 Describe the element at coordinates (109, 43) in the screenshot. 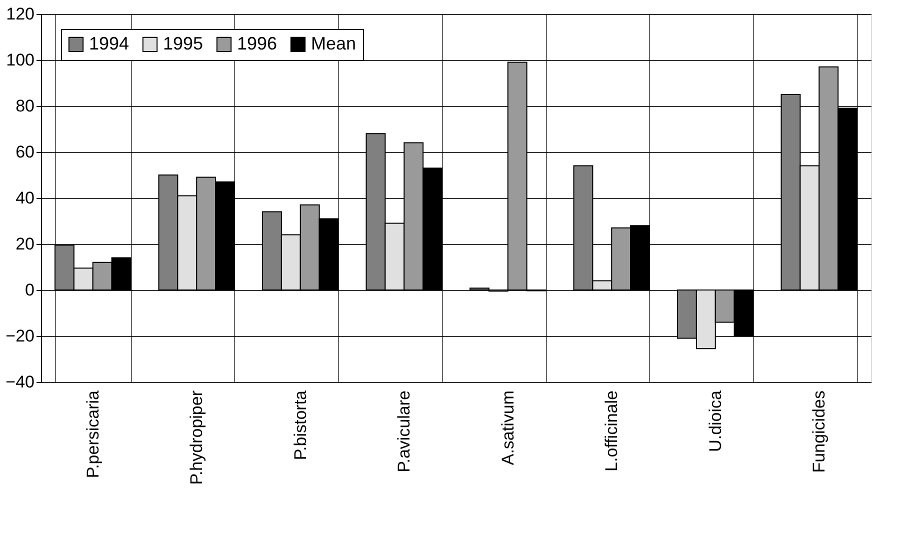

I see `legend-label: 1994` at that location.